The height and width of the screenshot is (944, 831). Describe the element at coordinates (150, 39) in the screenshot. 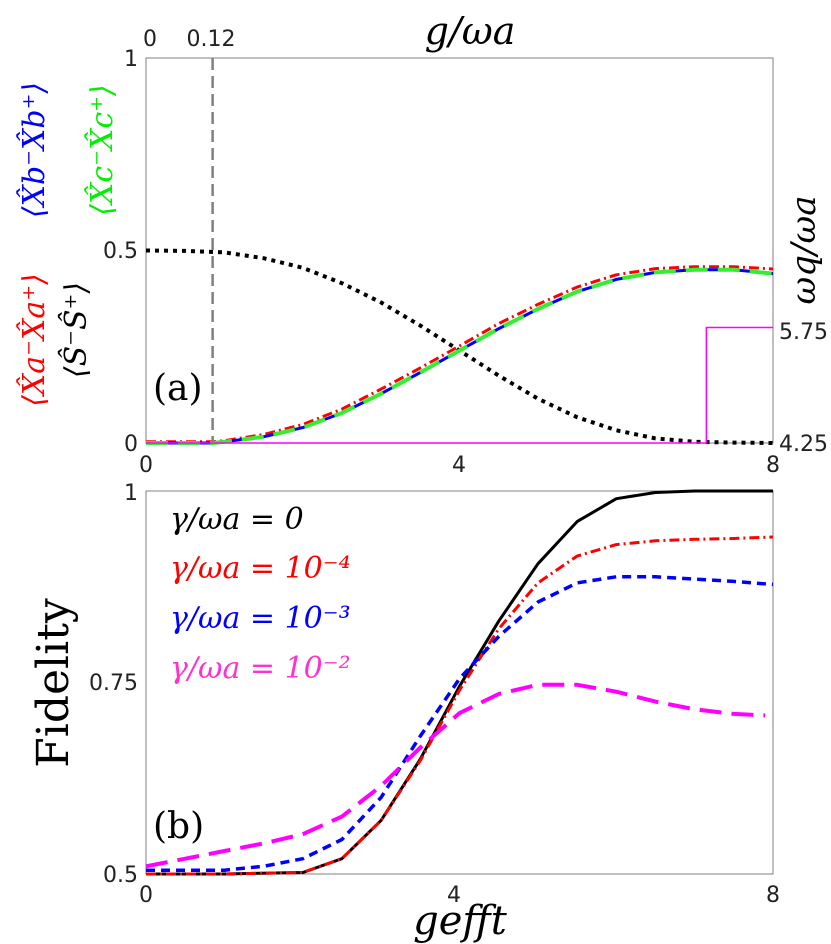

I see `a-top-tick-0: 0` at that location.